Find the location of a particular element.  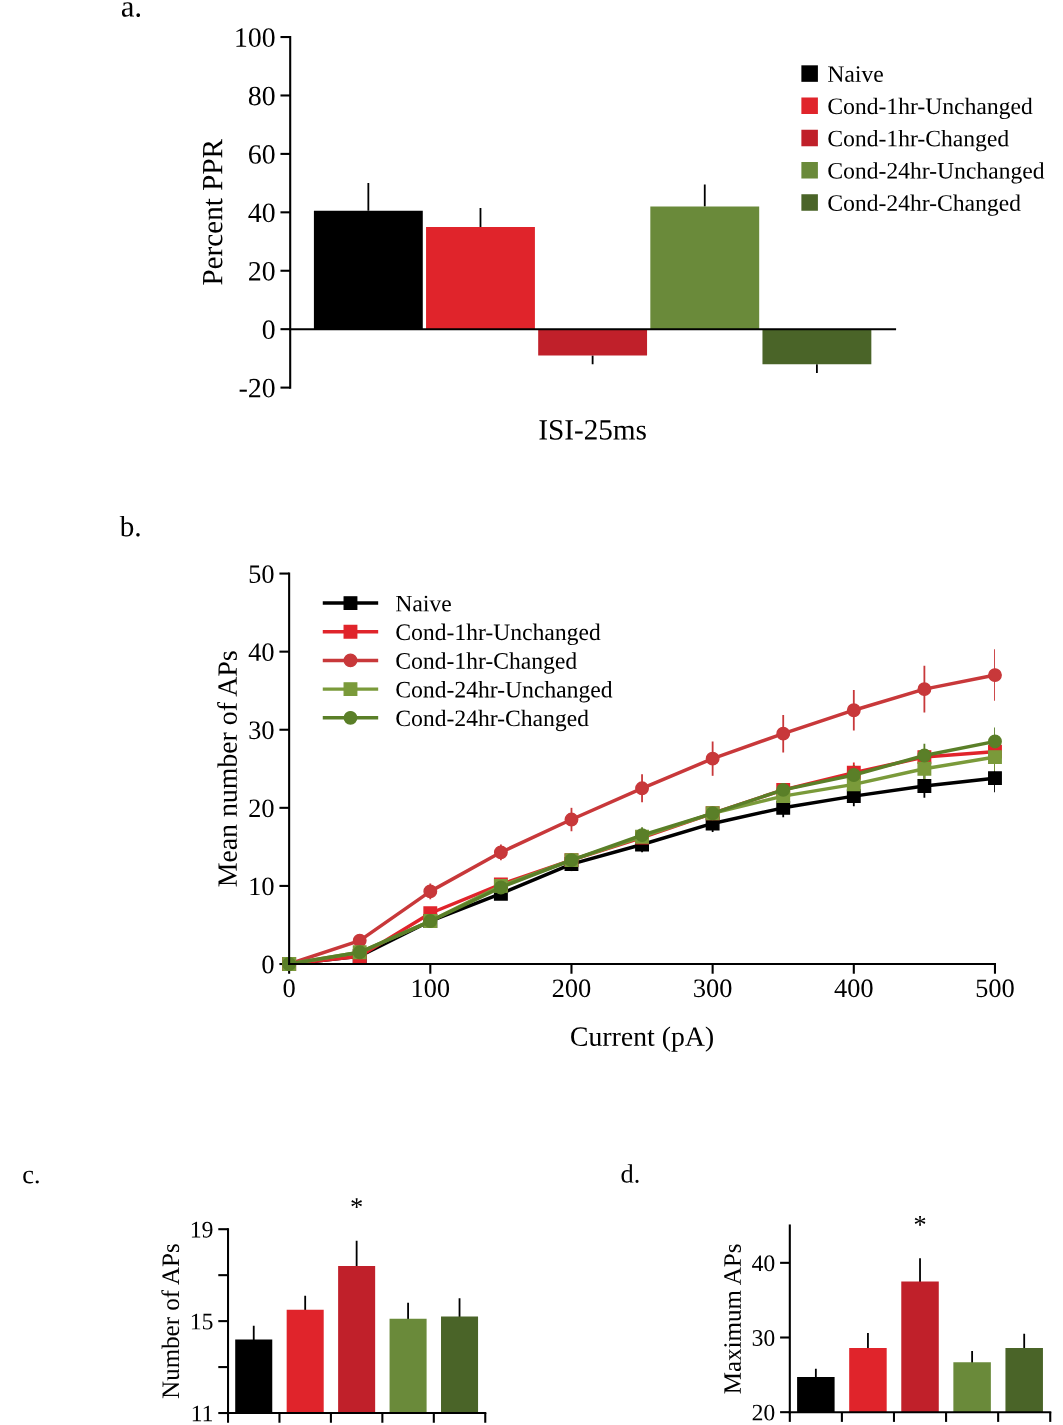

x-axis-title: ISI-25ms is located at coordinates (592, 430).